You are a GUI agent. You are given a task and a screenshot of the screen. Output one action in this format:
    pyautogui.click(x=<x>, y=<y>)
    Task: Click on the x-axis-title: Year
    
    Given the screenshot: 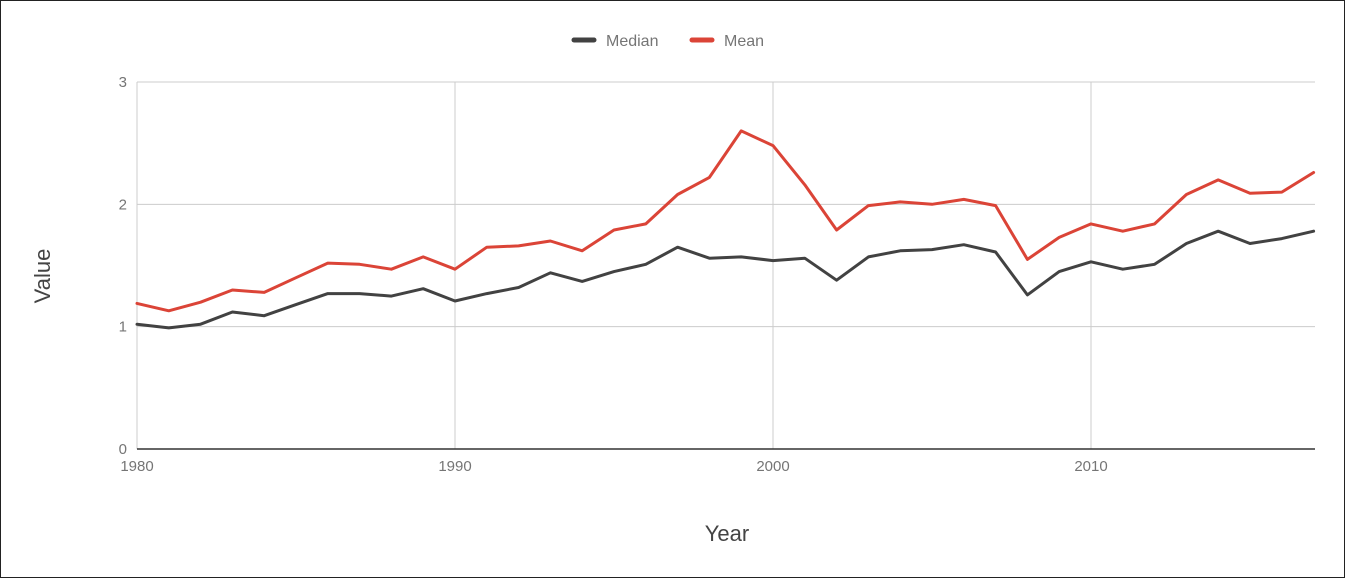 What is the action you would take?
    pyautogui.click(x=727, y=533)
    